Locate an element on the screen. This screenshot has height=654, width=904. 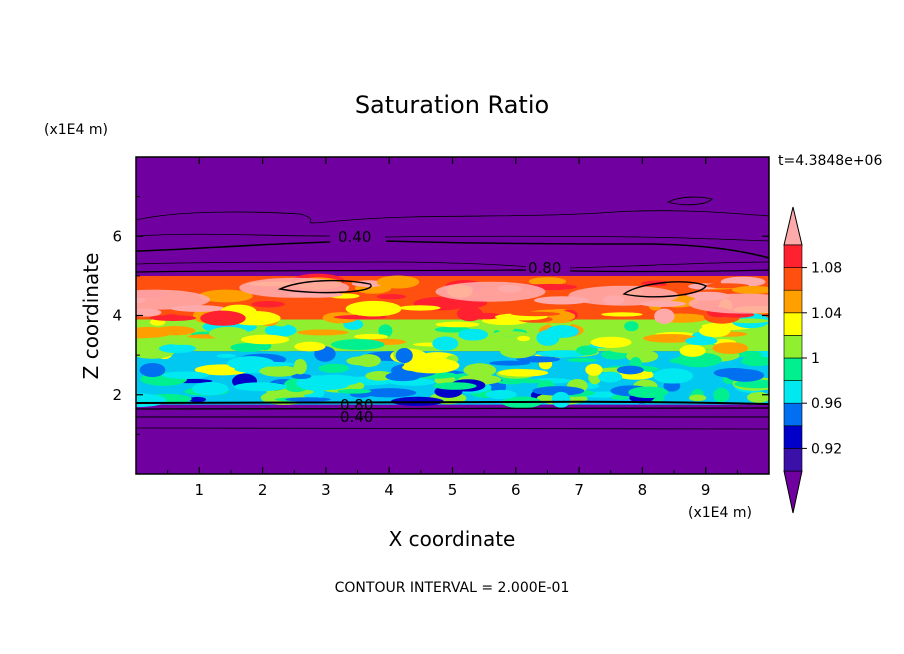
contour-labels: 0.40 0.80 0.80 0.40 is located at coordinates (452, 327).